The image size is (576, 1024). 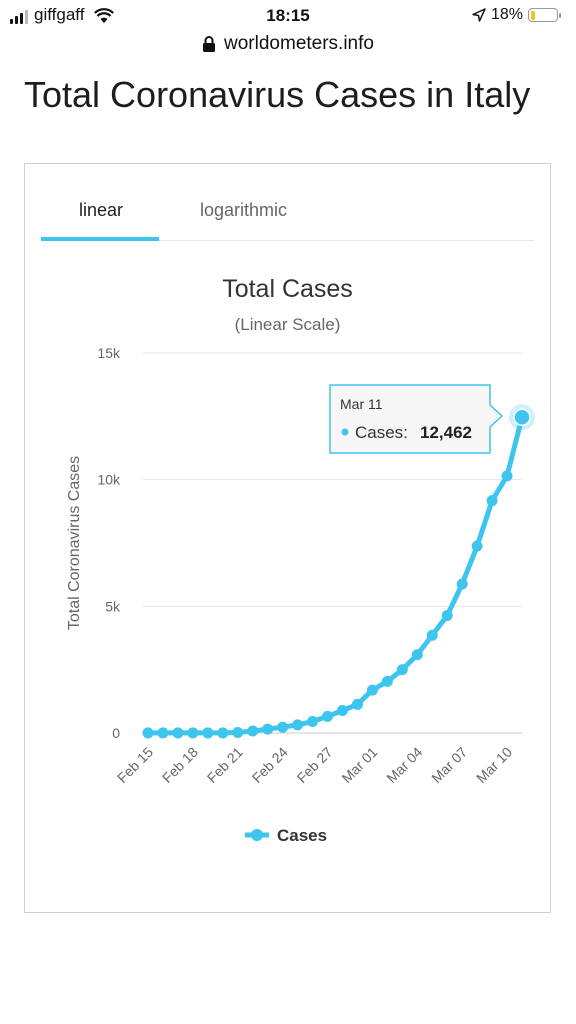 I want to click on tab-logarithmic: logarithmic, so click(x=244, y=210).